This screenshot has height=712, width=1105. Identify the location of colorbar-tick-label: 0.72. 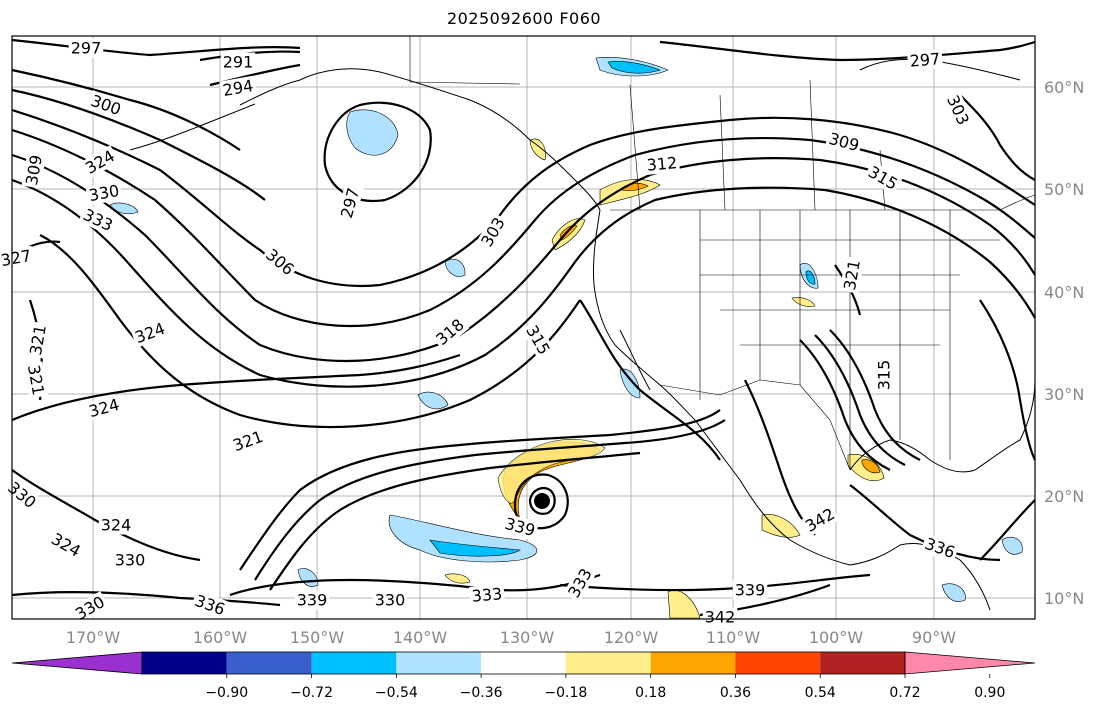
(904, 693).